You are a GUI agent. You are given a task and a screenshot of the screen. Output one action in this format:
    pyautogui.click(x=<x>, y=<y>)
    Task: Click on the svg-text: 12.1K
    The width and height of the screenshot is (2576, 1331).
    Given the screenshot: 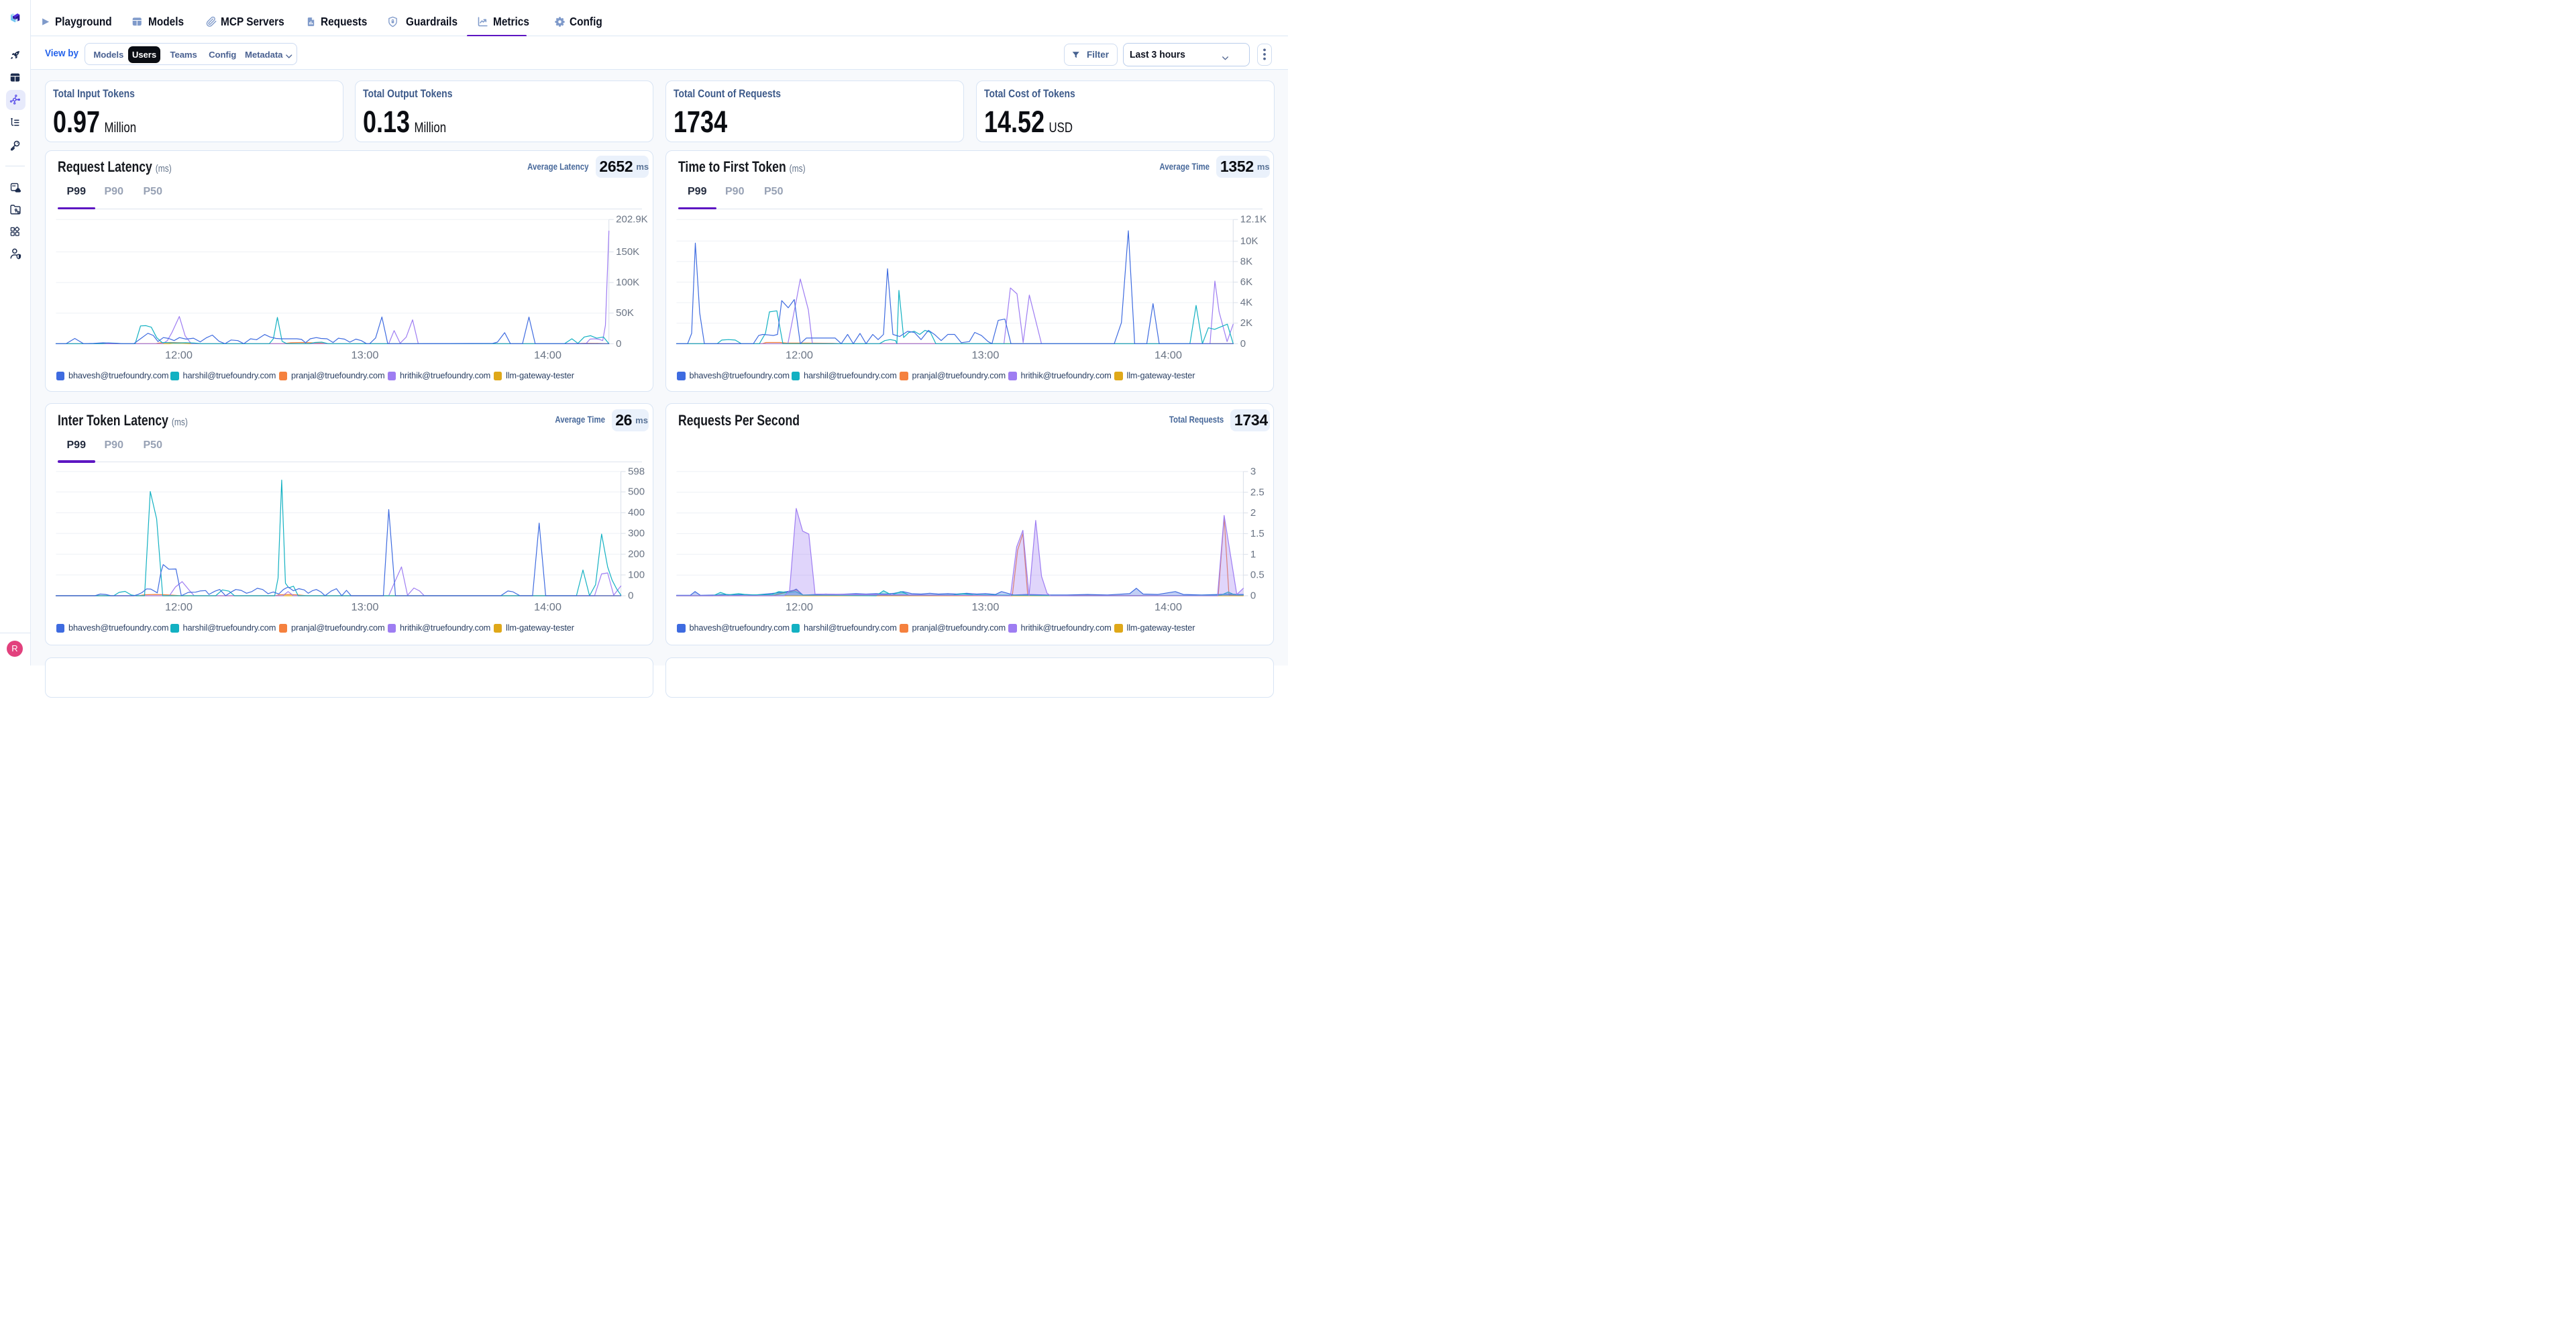 What is the action you would take?
    pyautogui.click(x=1253, y=219)
    